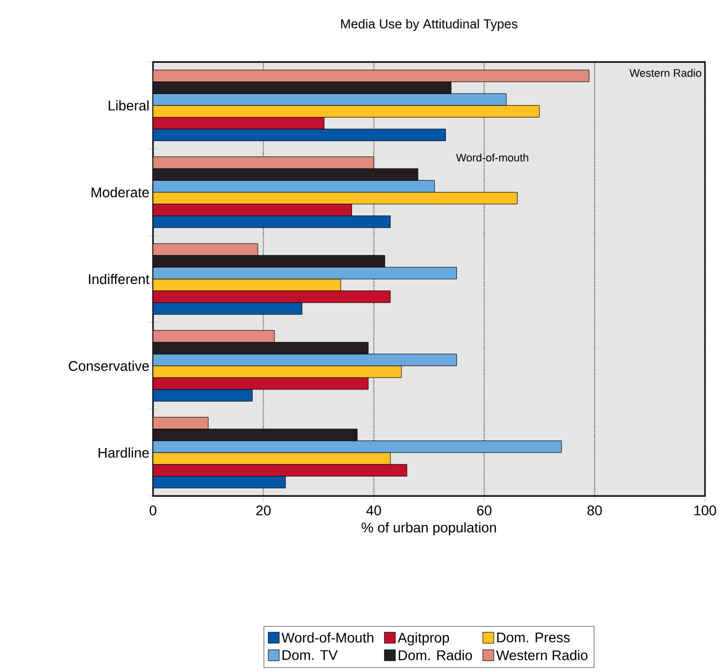 This screenshot has width=725, height=672. Describe the element at coordinates (435, 655) in the screenshot. I see `legend-label: Dom. Radio` at that location.